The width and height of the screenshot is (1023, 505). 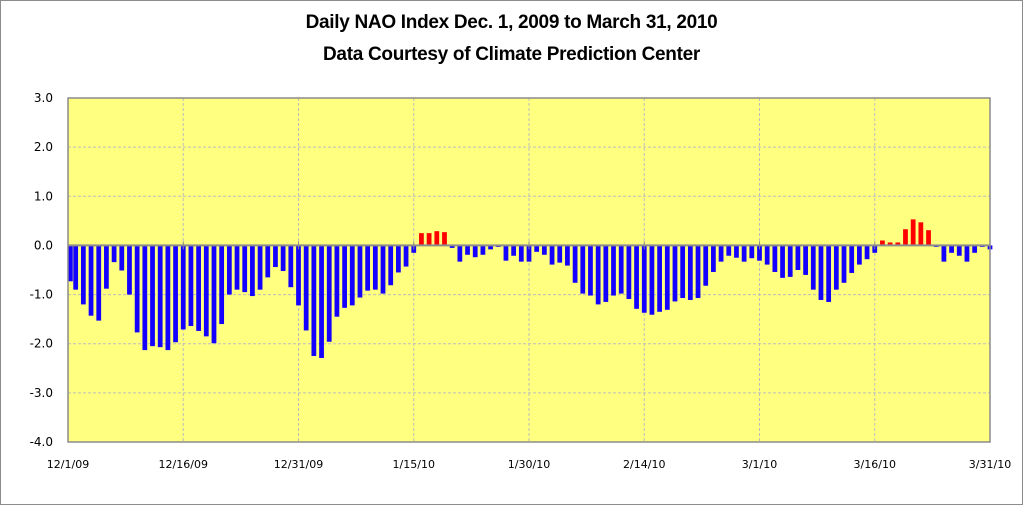 What do you see at coordinates (875, 464) in the screenshot?
I see `x-tick-label: 3/16/10` at bounding box center [875, 464].